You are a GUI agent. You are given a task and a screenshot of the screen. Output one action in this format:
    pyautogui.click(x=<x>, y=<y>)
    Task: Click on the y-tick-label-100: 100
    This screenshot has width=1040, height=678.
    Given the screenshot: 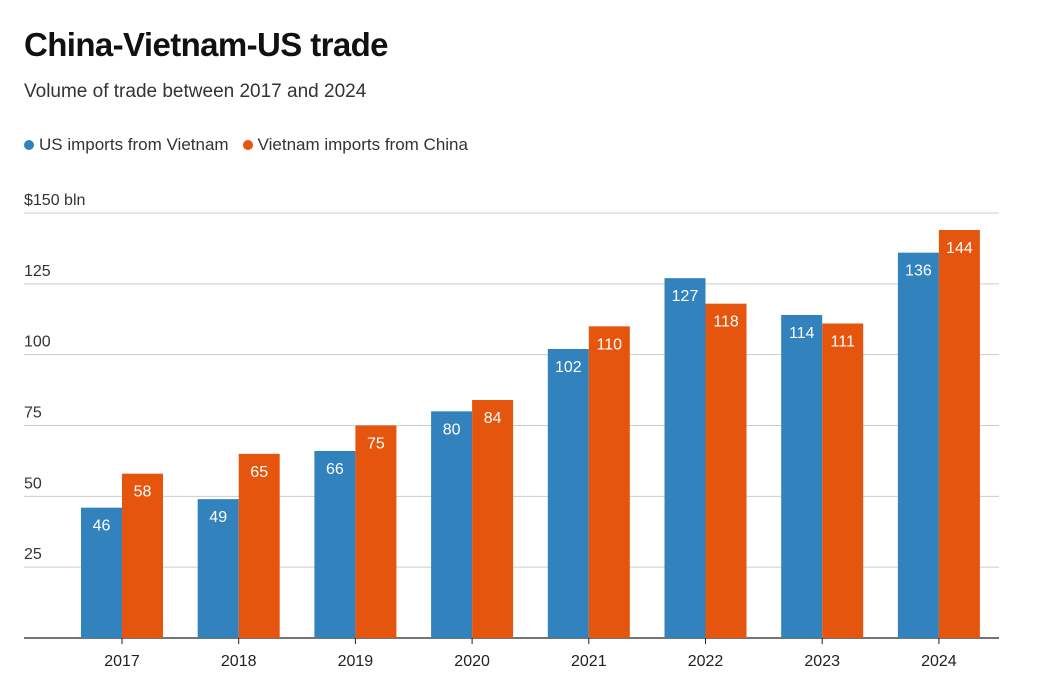 What is the action you would take?
    pyautogui.click(x=37, y=342)
    